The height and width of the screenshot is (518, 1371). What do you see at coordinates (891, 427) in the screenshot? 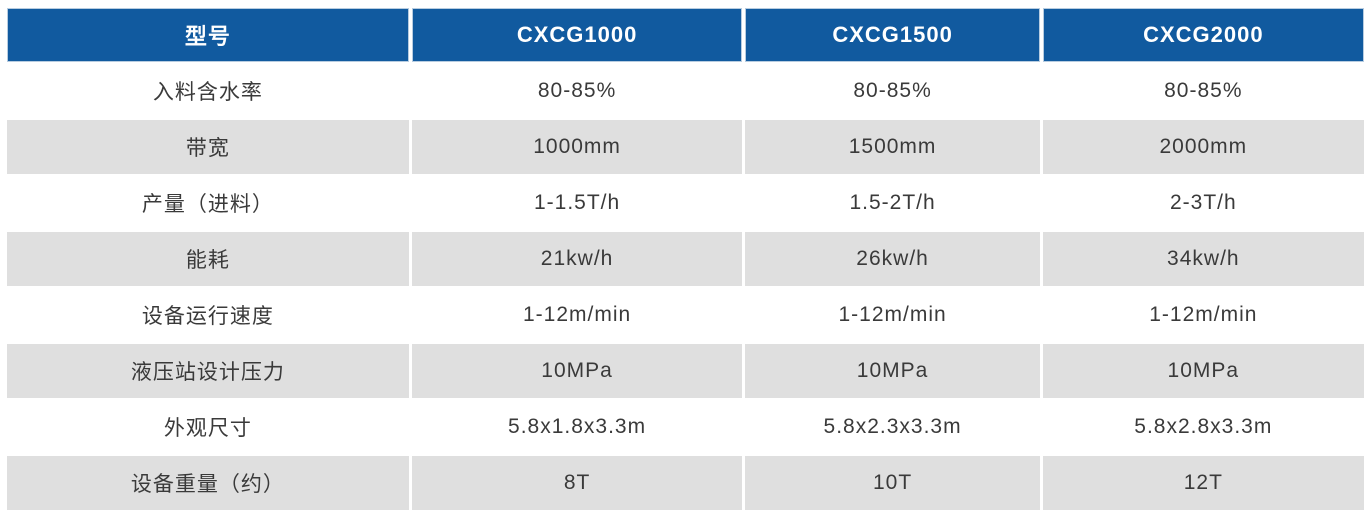
I see `spec-value: 5.8x2.3x3.3m` at bounding box center [891, 427].